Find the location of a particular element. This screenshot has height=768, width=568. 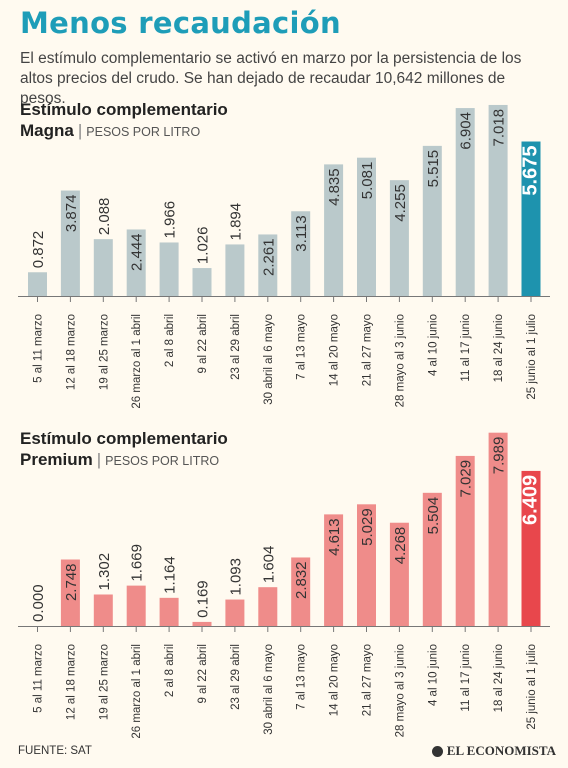

value-label-9: 4.835 is located at coordinates (334, 187).